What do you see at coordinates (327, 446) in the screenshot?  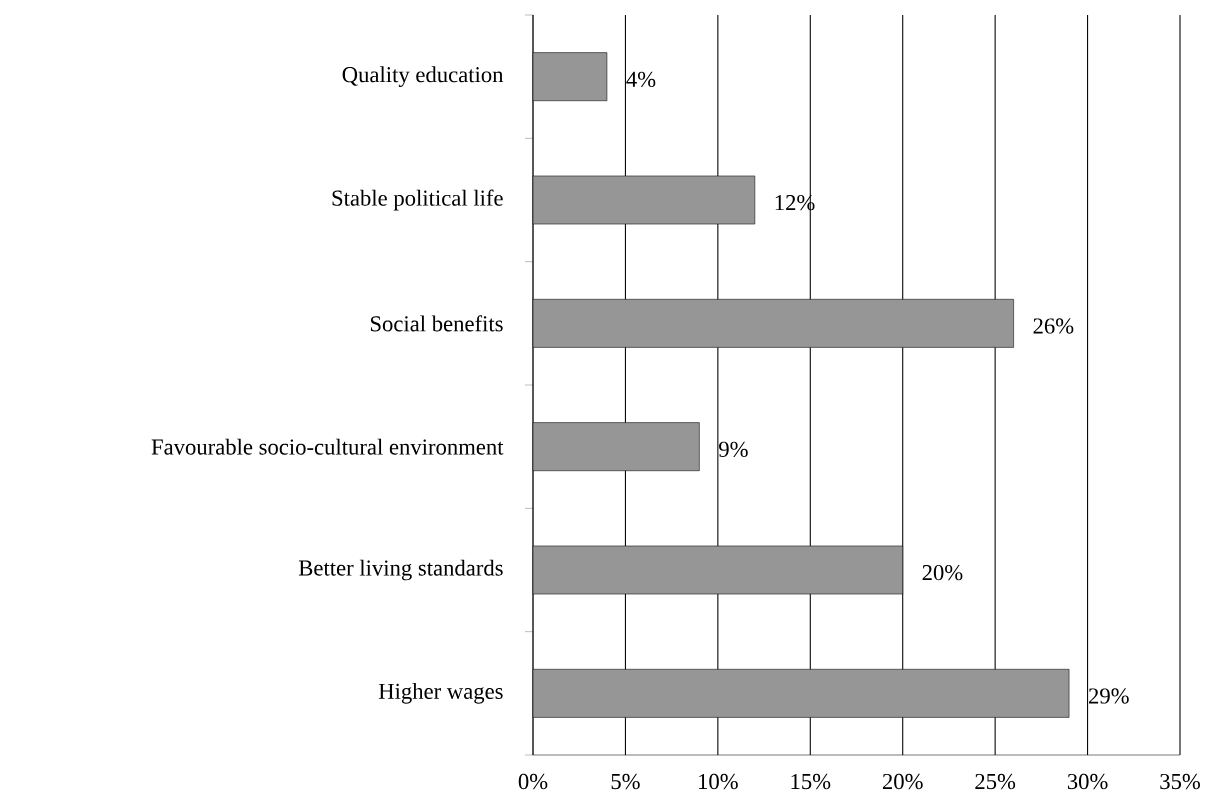 I see `y-tick-label: Favourable socio-cultural environment` at bounding box center [327, 446].